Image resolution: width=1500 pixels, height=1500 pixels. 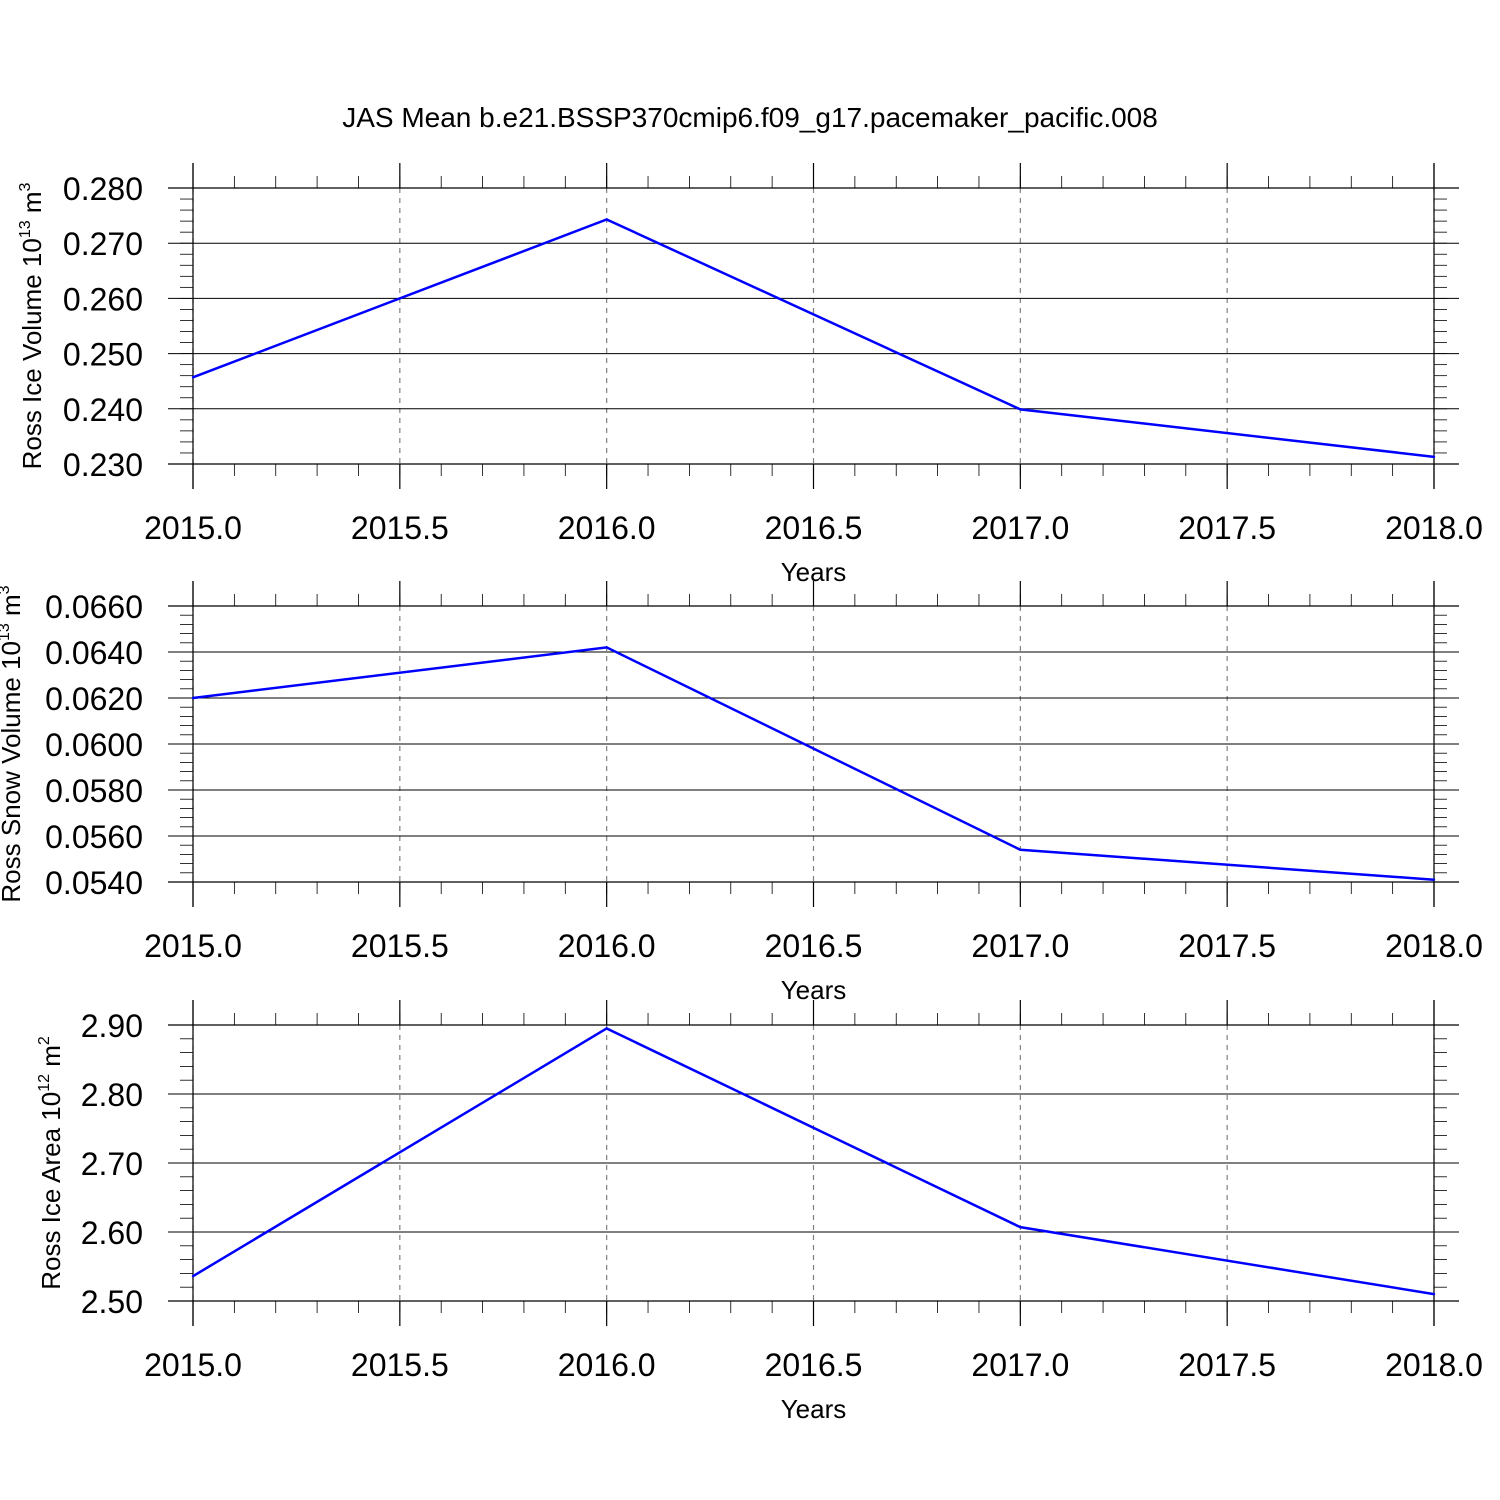 I want to click on y-tick-label: 0.270, so click(x=103, y=244).